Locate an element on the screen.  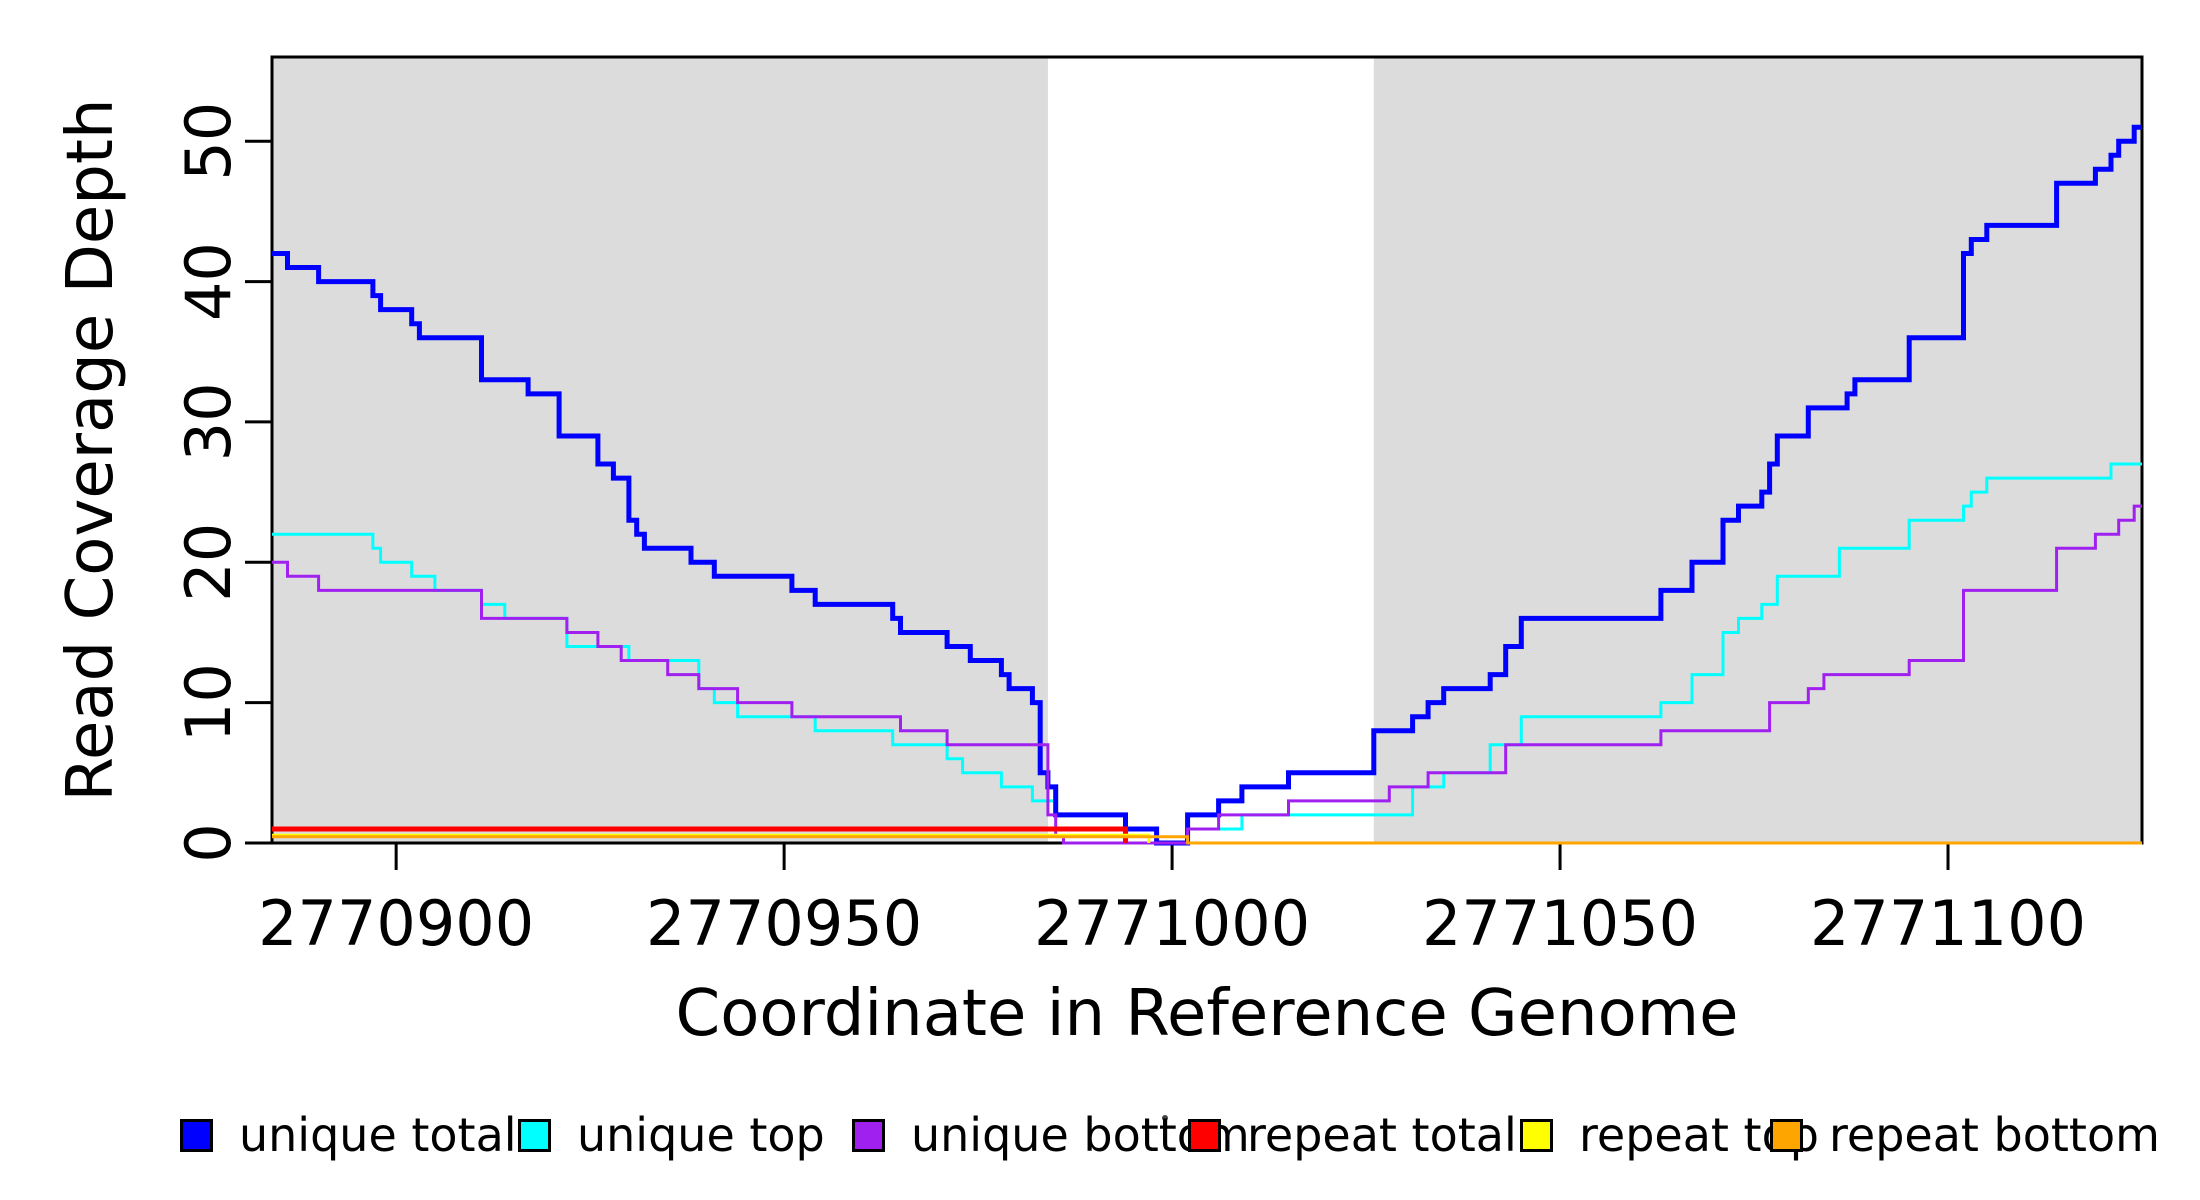
x-tick-label: 2771050 is located at coordinates (1560, 923).